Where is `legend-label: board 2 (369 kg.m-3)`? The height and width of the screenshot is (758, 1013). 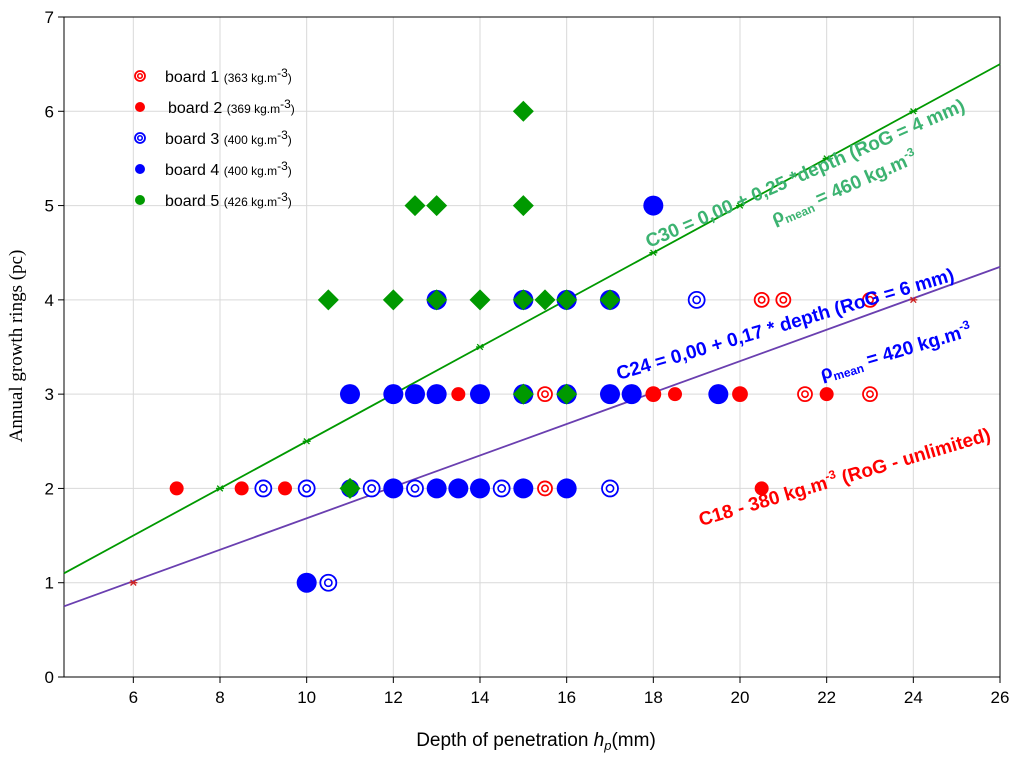 legend-label: board 2 (369 kg.m-3) is located at coordinates (231, 107).